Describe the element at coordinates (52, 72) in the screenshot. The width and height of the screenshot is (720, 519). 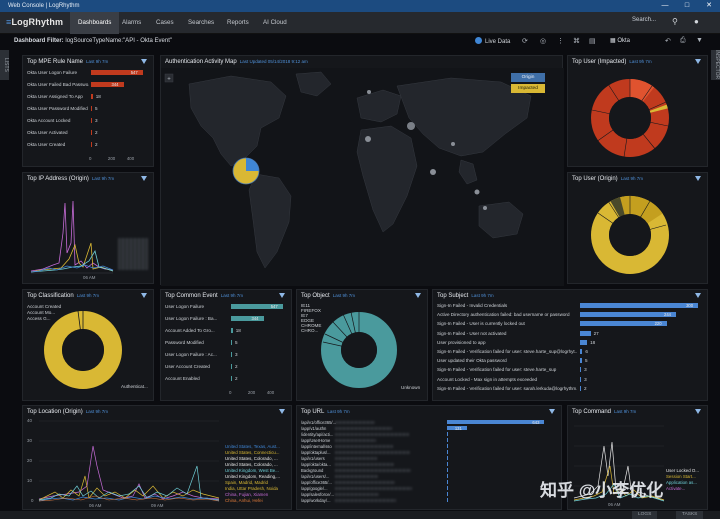
I see `bar-row-label: Okta User Logon Failure` at that location.